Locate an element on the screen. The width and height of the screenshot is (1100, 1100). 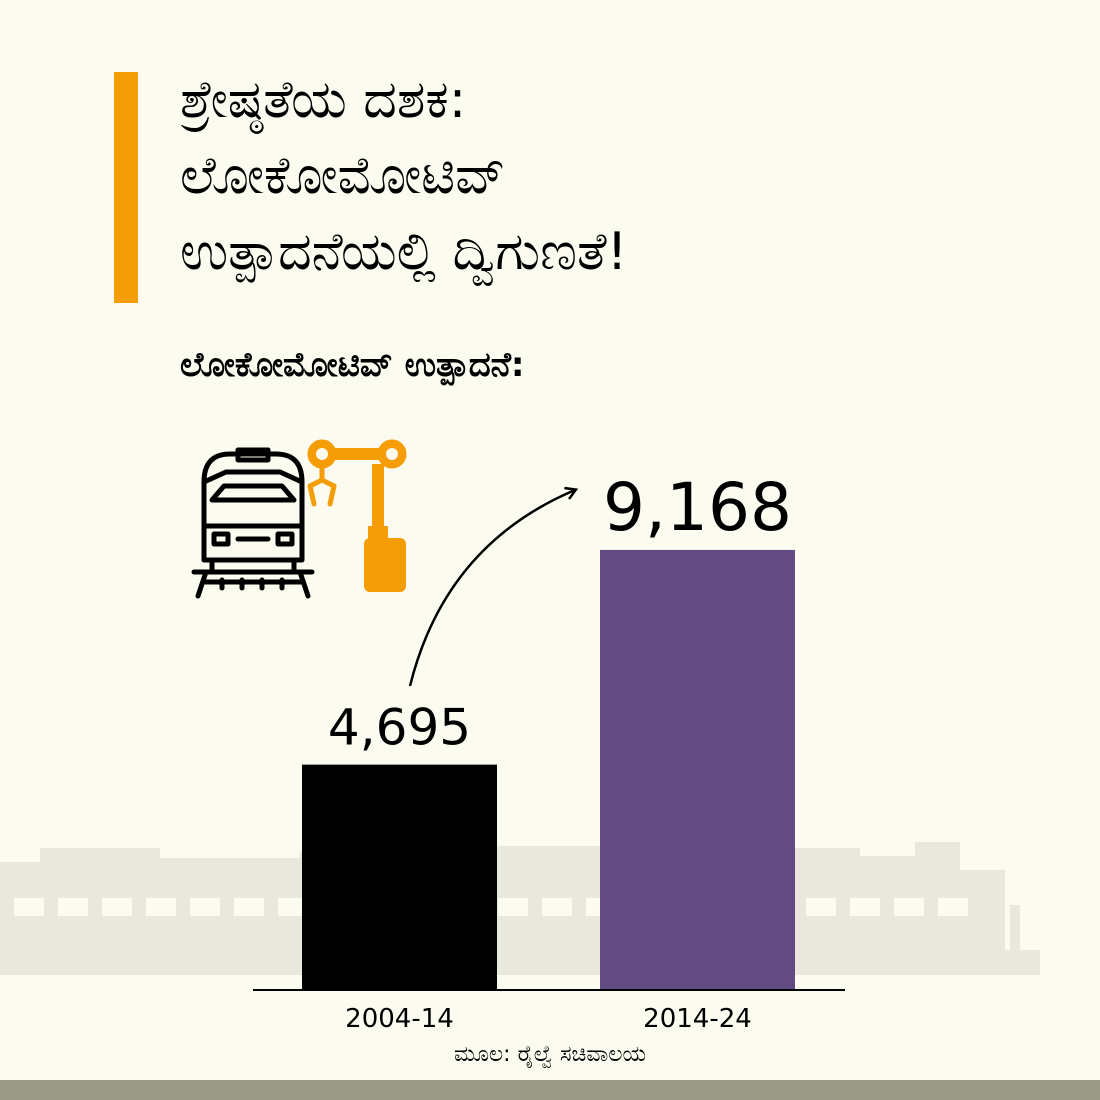
robot-arm-icon is located at coordinates (357, 515).